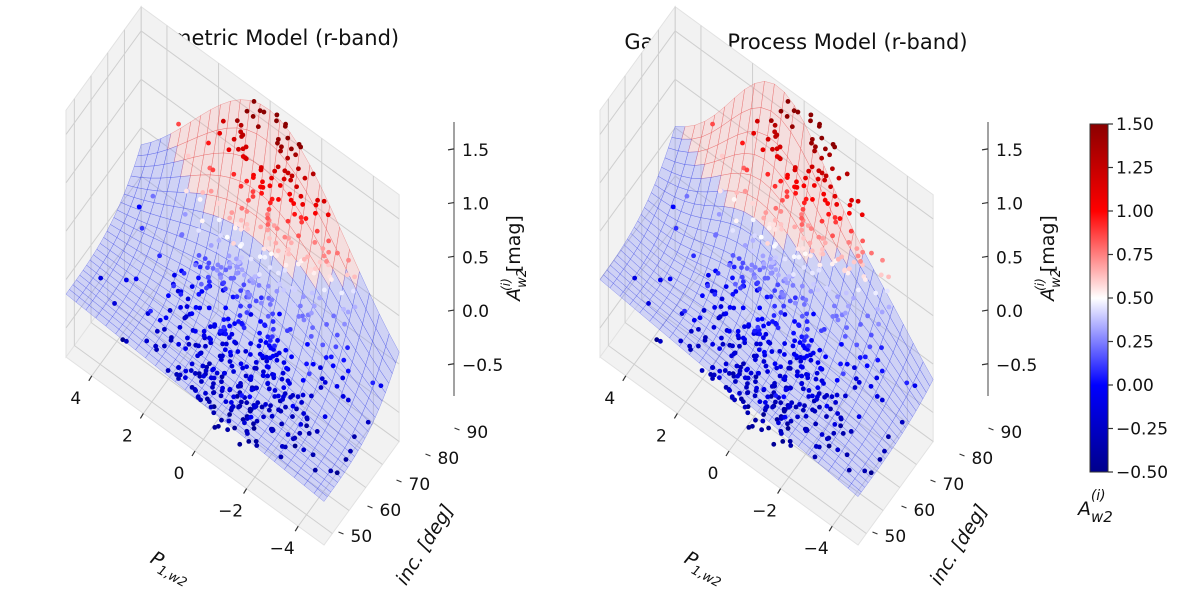 This screenshot has height=597, width=1183. What do you see at coordinates (854, 490) in the screenshot?
I see `surface-patch` at bounding box center [854, 490].